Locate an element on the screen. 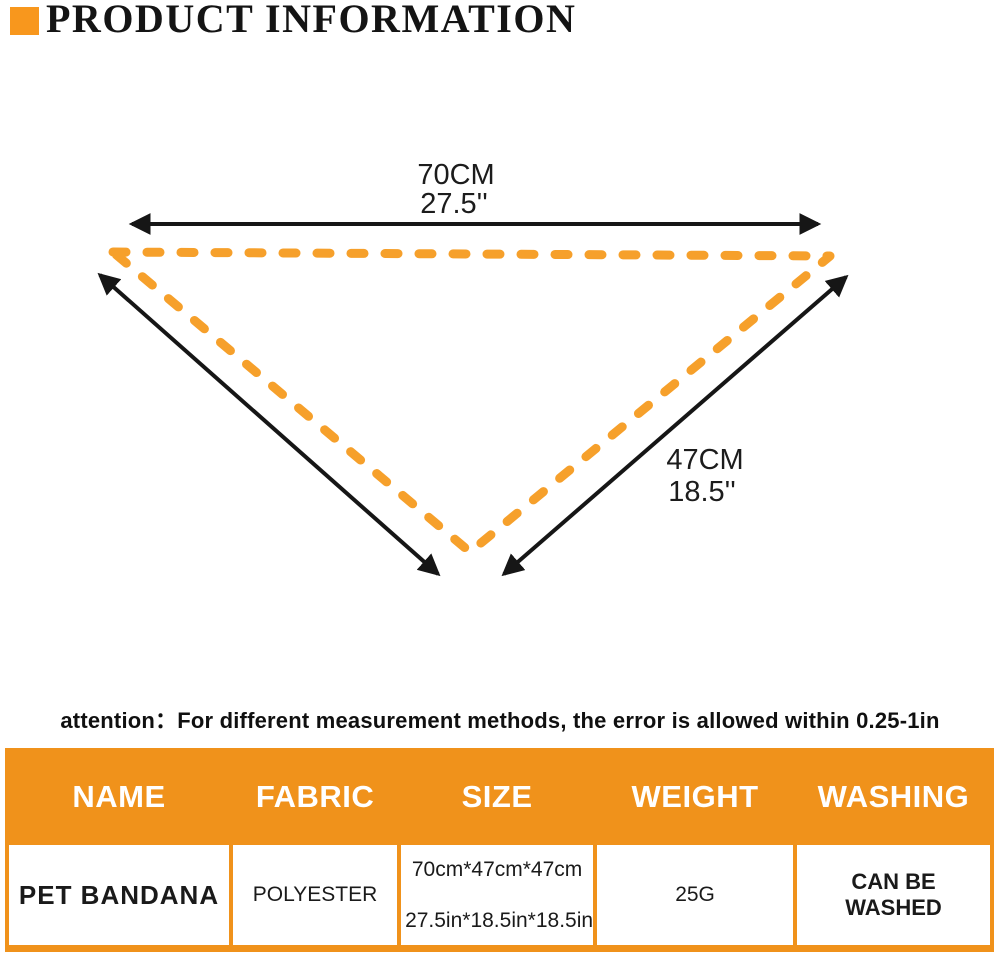  title-bullet-square is located at coordinates (24, 21).